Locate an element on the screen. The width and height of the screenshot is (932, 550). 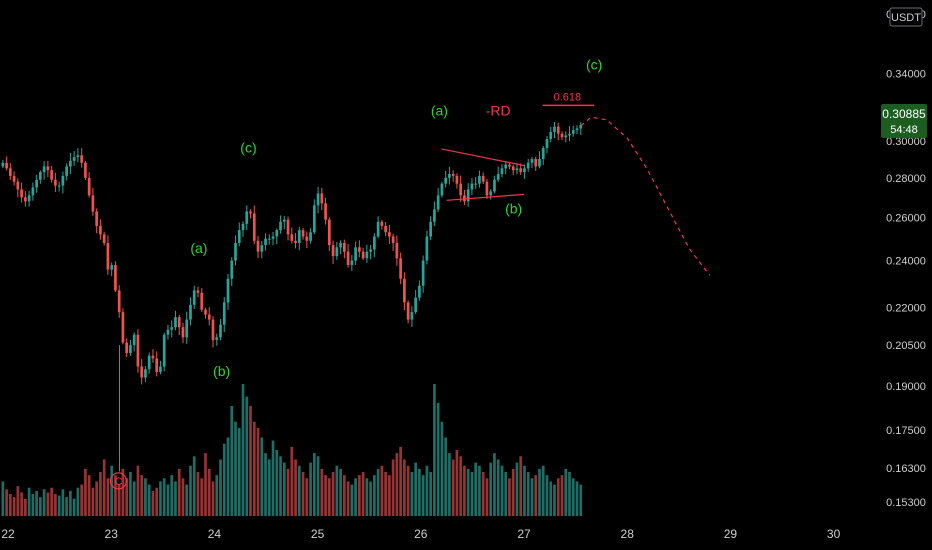
y-tick-label: 0.30000 is located at coordinates (906, 142).